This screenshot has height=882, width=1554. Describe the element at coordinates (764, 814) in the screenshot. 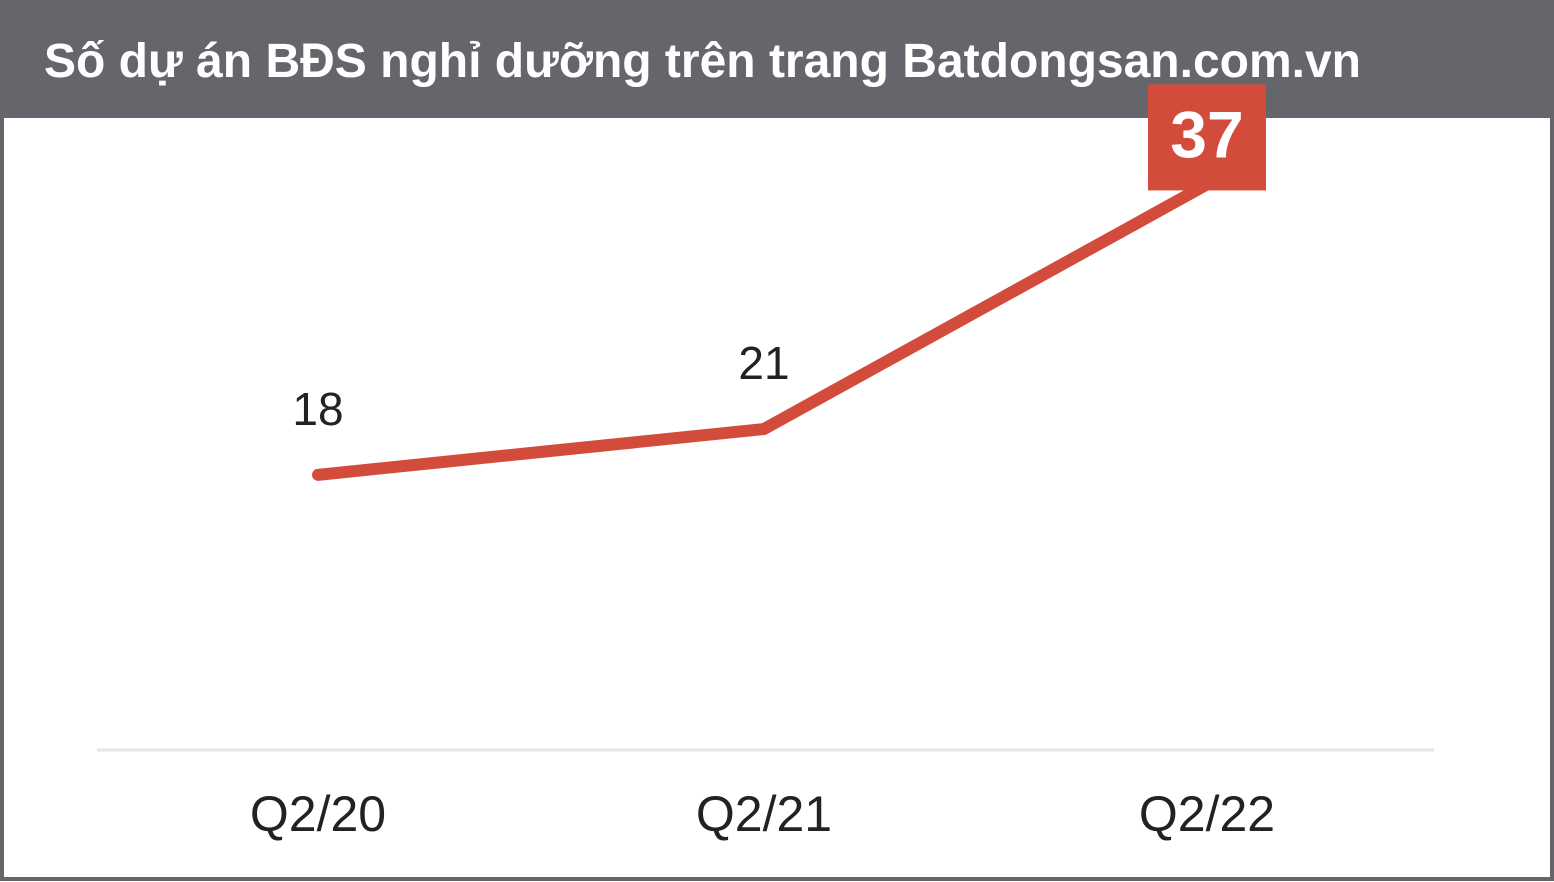

I see `x-tick-label: Q2/21` at that location.